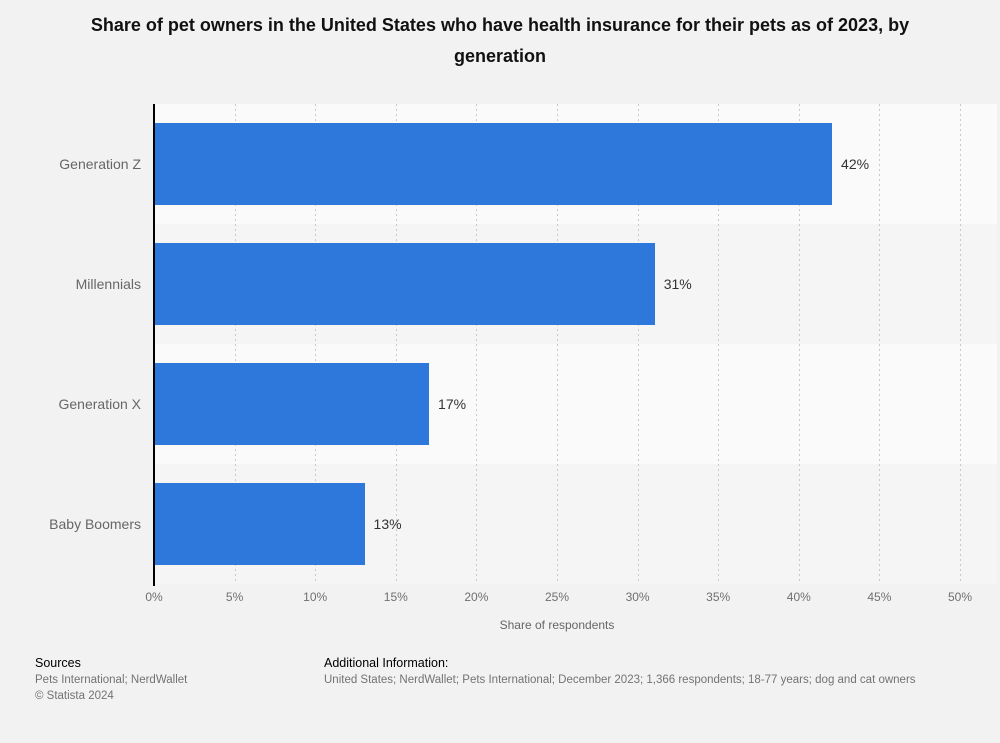 This screenshot has height=743, width=1000. I want to click on category-label: Baby Boomers, so click(95, 524).